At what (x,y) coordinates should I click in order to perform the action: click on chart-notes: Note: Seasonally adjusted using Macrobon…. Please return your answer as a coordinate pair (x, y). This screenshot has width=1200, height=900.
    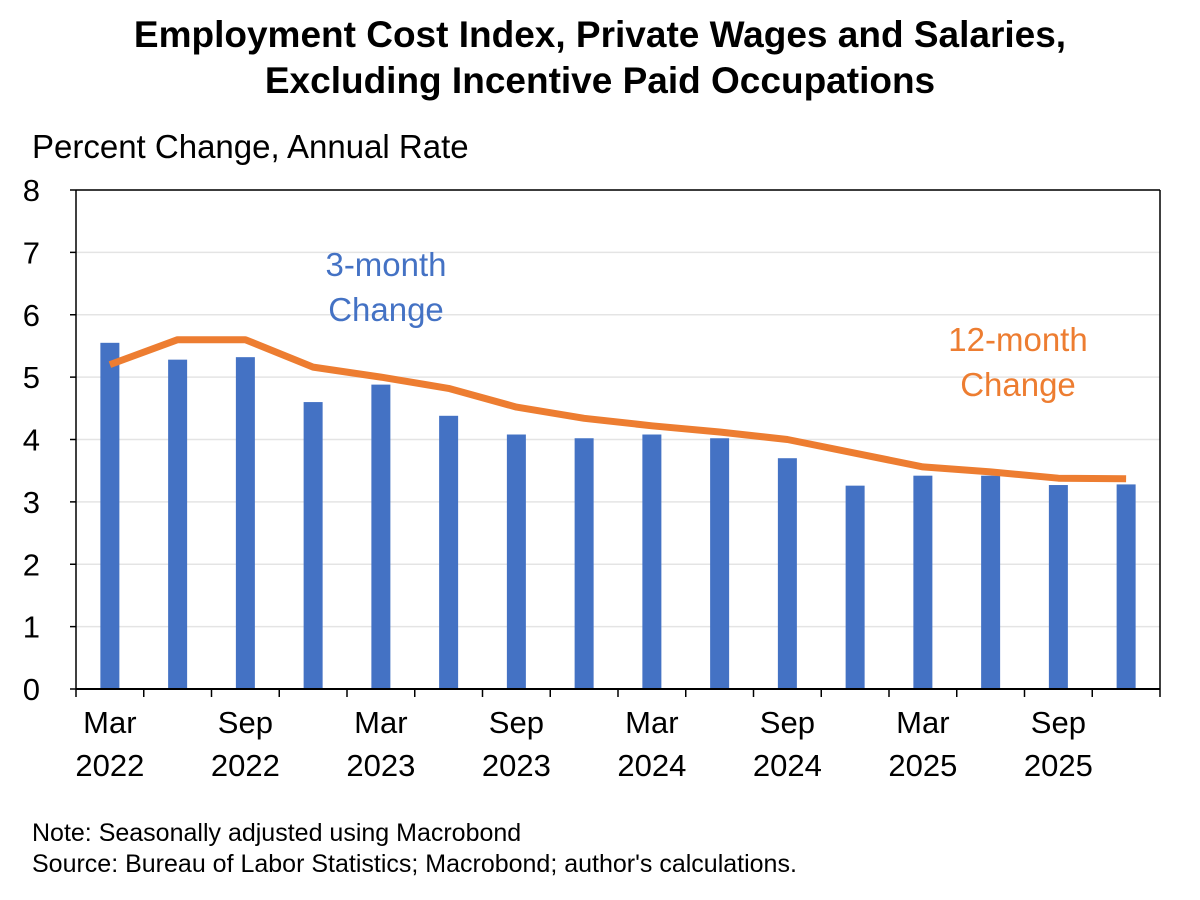
    Looking at the image, I should click on (414, 849).